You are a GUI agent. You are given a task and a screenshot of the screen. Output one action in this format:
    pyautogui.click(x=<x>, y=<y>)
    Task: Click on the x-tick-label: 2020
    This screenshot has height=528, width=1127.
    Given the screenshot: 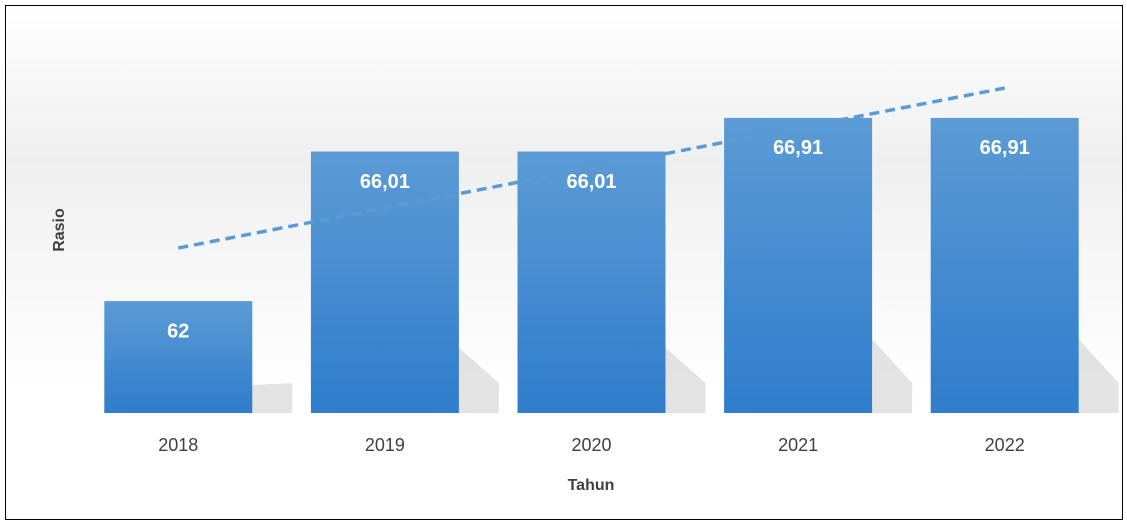 What is the action you would take?
    pyautogui.click(x=591, y=445)
    